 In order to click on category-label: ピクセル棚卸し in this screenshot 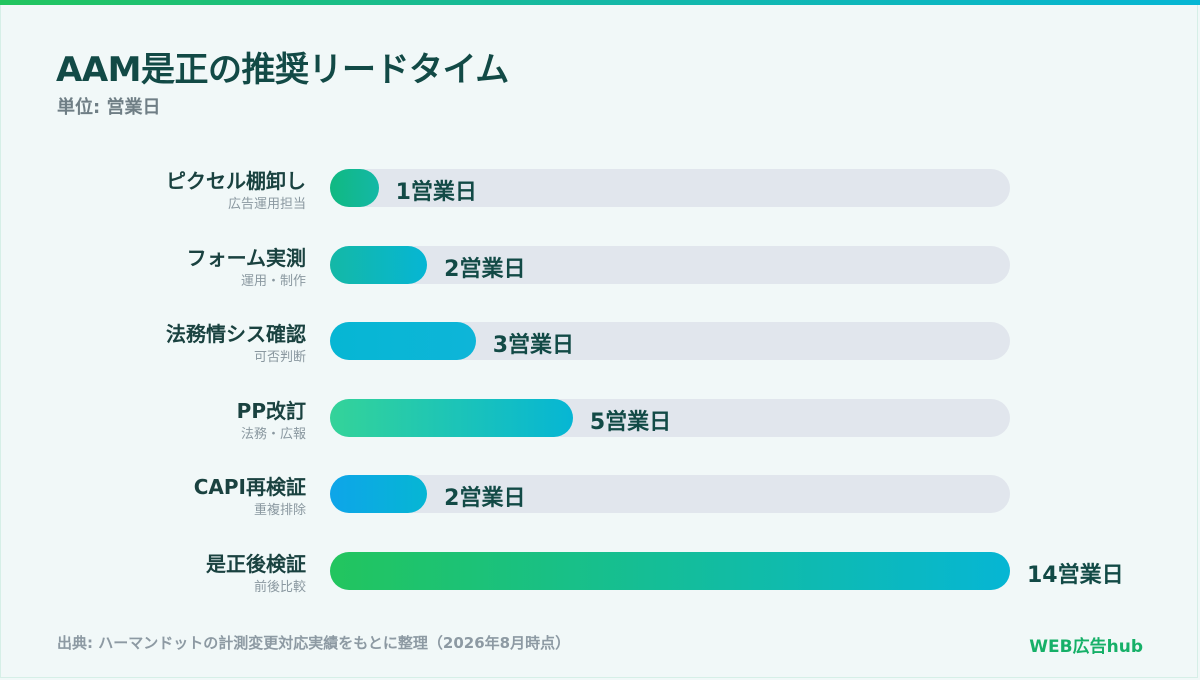, I will do `click(236, 181)`.